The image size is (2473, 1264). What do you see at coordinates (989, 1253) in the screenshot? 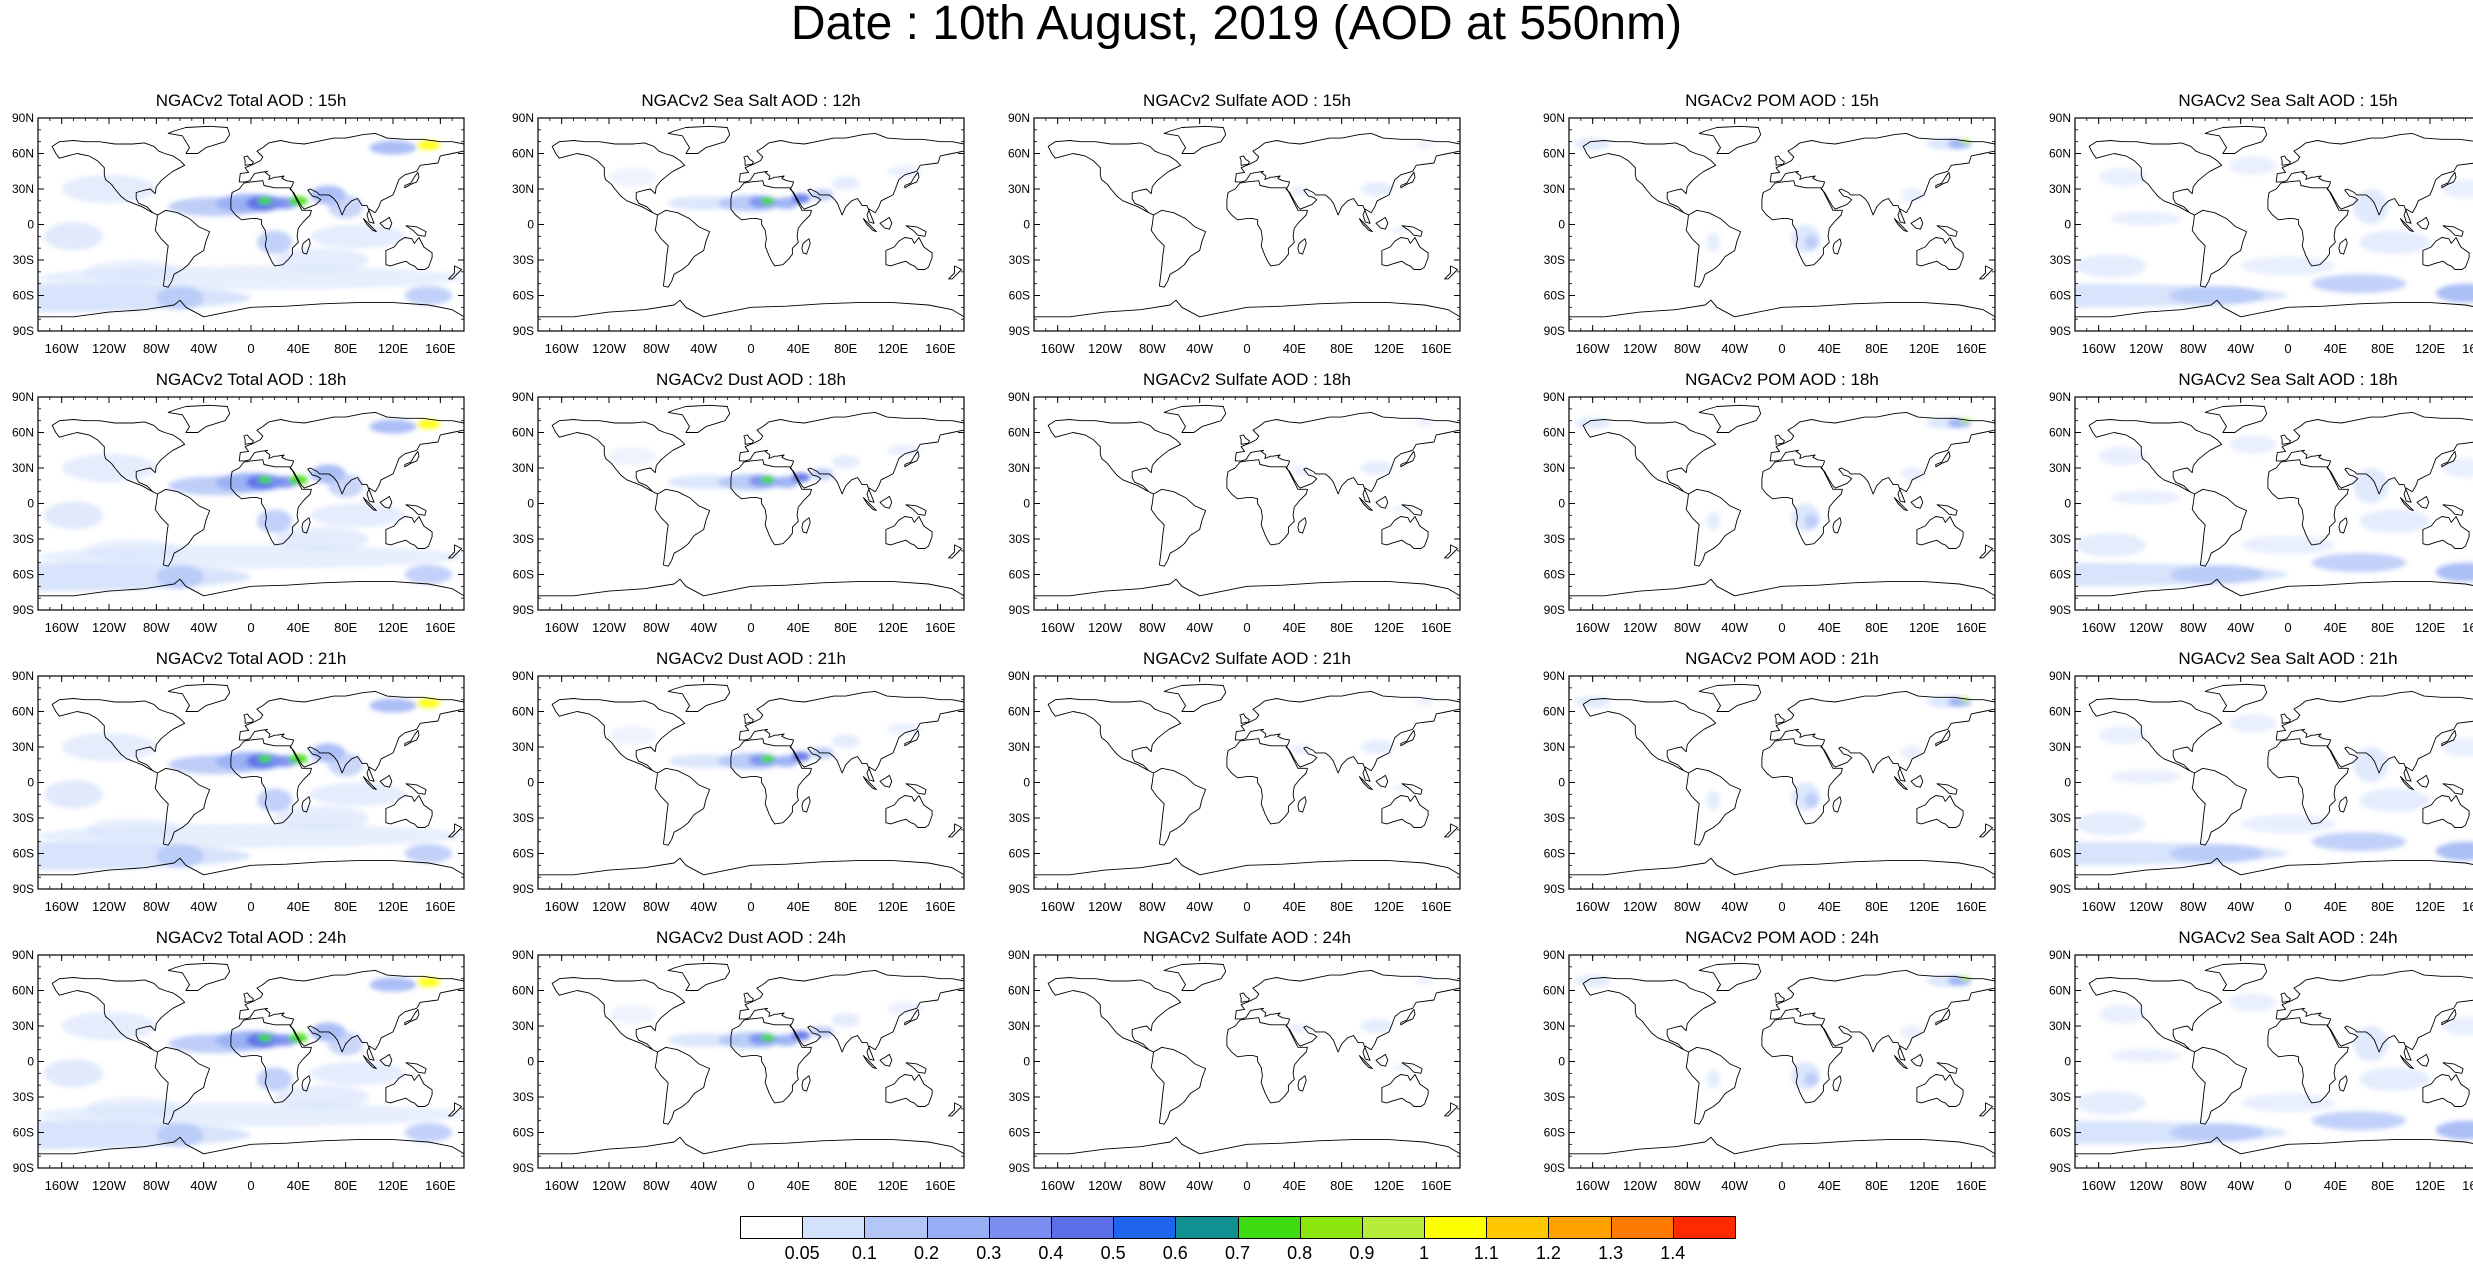
I see `colorbar-label: 0.3` at bounding box center [989, 1253].